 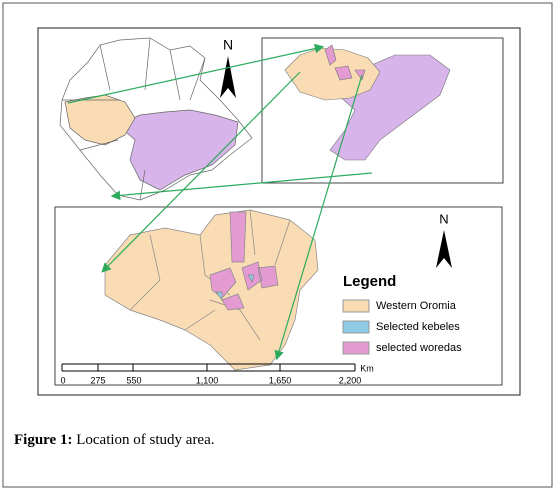 What do you see at coordinates (133, 380) in the screenshot?
I see `scale-label: 550` at bounding box center [133, 380].